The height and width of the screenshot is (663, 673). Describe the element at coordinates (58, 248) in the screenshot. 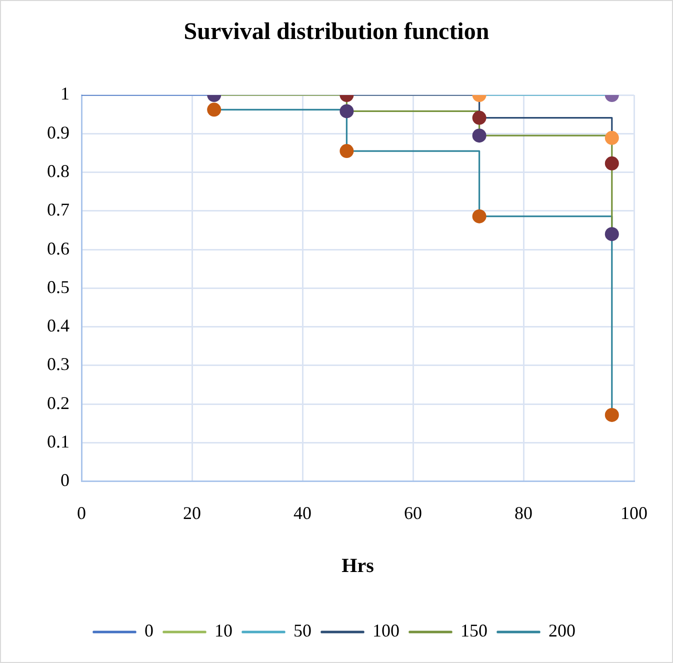

I see `y-tick-label: 0.6` at that location.